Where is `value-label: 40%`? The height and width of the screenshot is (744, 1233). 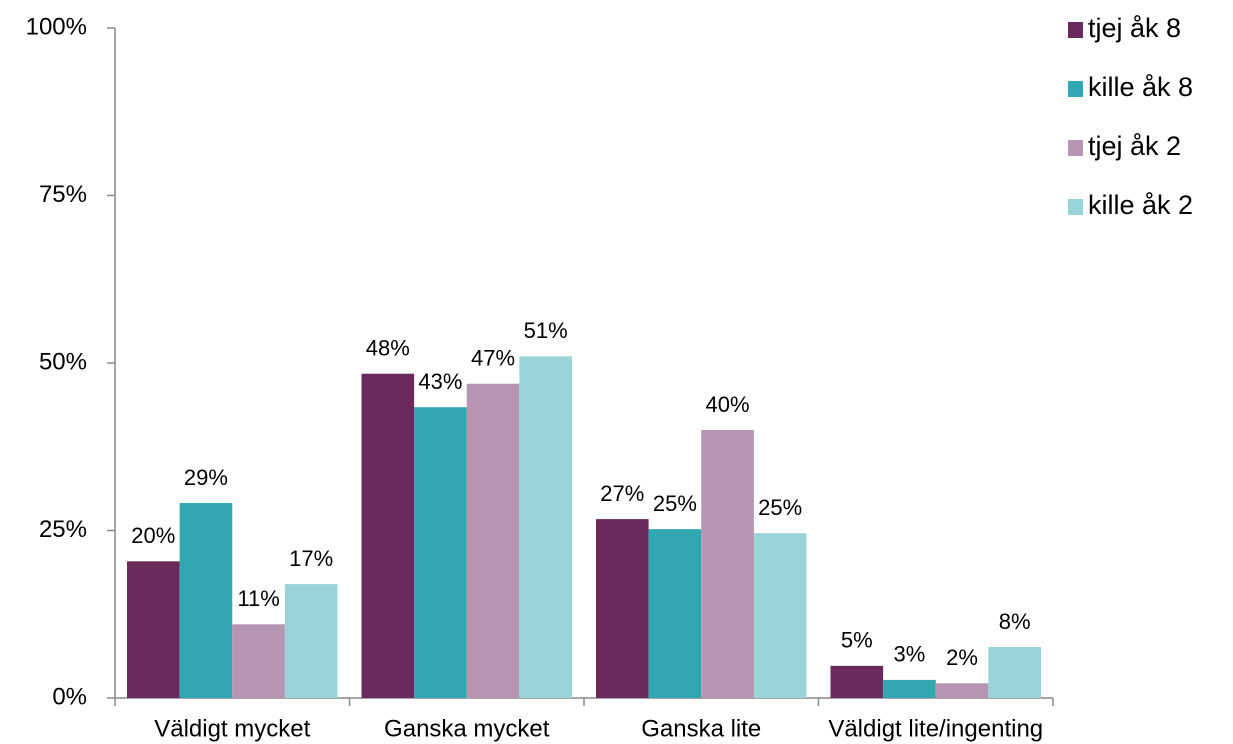
value-label: 40% is located at coordinates (728, 404).